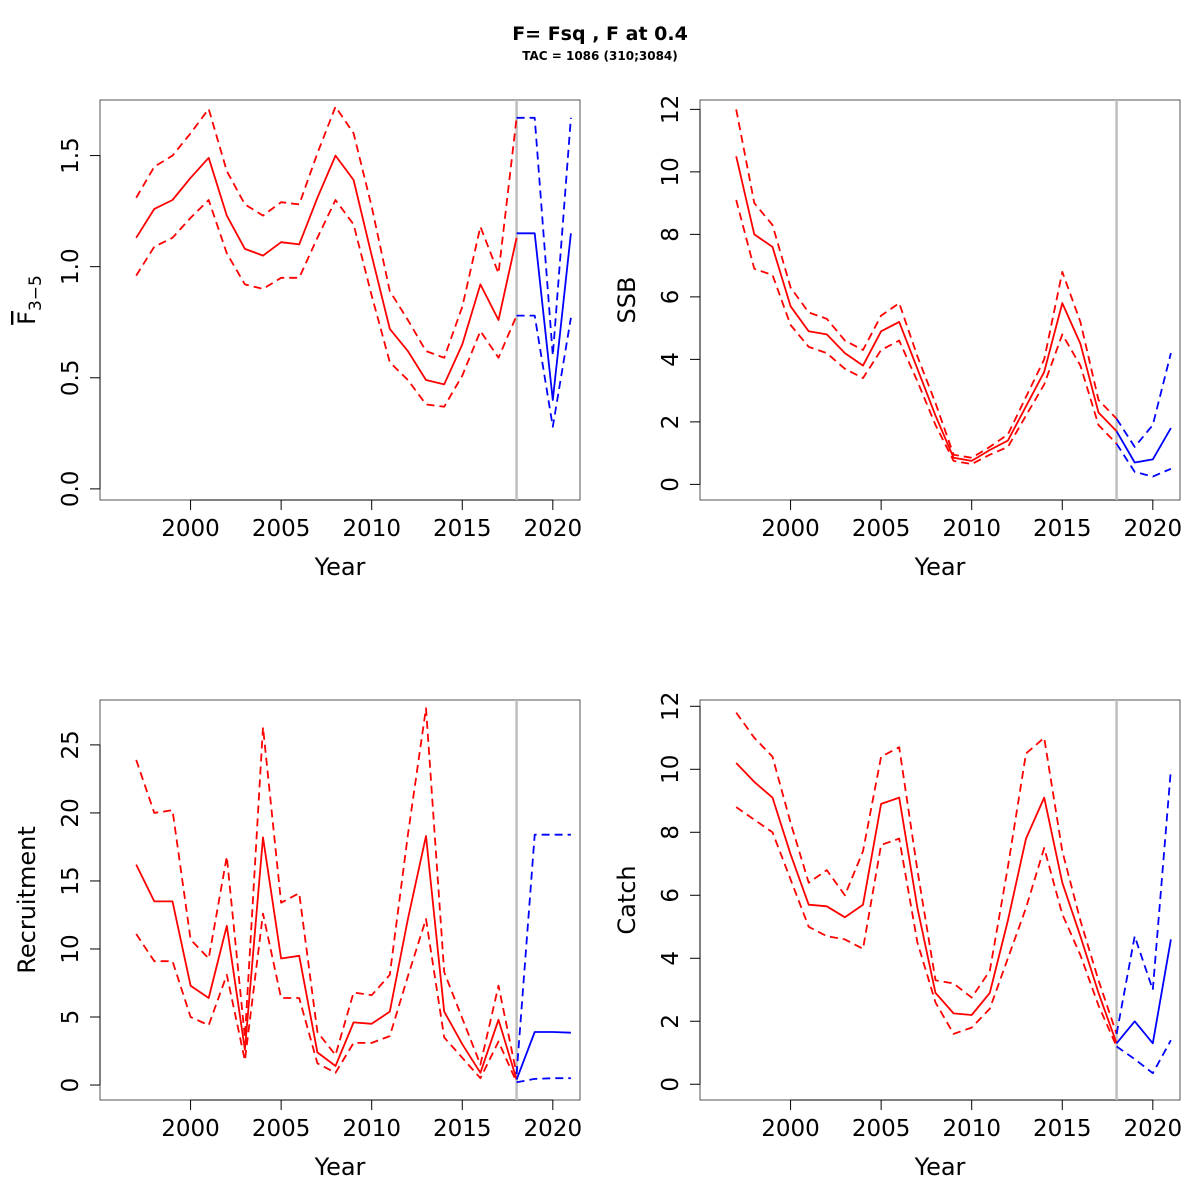 This screenshot has height=1200, width=1200. Describe the element at coordinates (27, 899) in the screenshot. I see `y-axis-label: Recruitment` at that location.